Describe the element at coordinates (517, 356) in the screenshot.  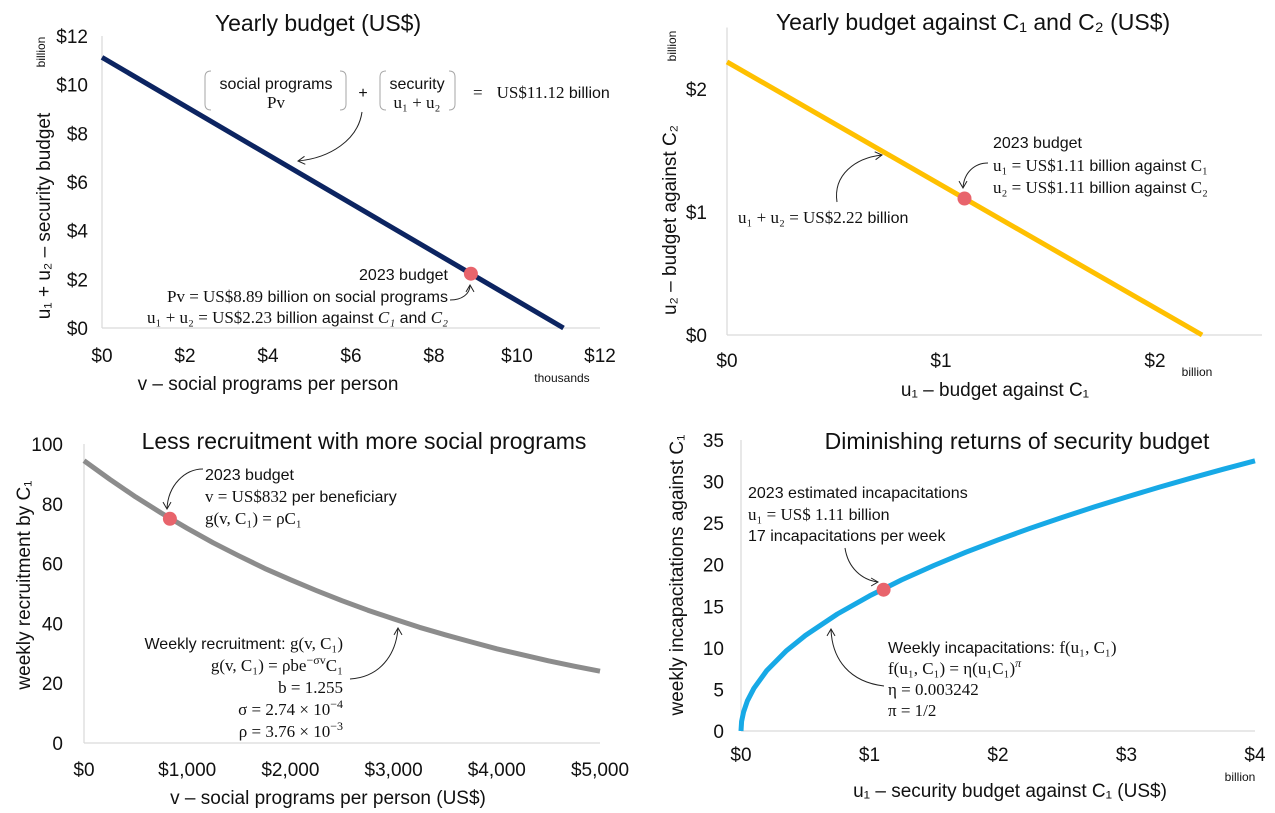
I see `x-tick-label: $10` at that location.